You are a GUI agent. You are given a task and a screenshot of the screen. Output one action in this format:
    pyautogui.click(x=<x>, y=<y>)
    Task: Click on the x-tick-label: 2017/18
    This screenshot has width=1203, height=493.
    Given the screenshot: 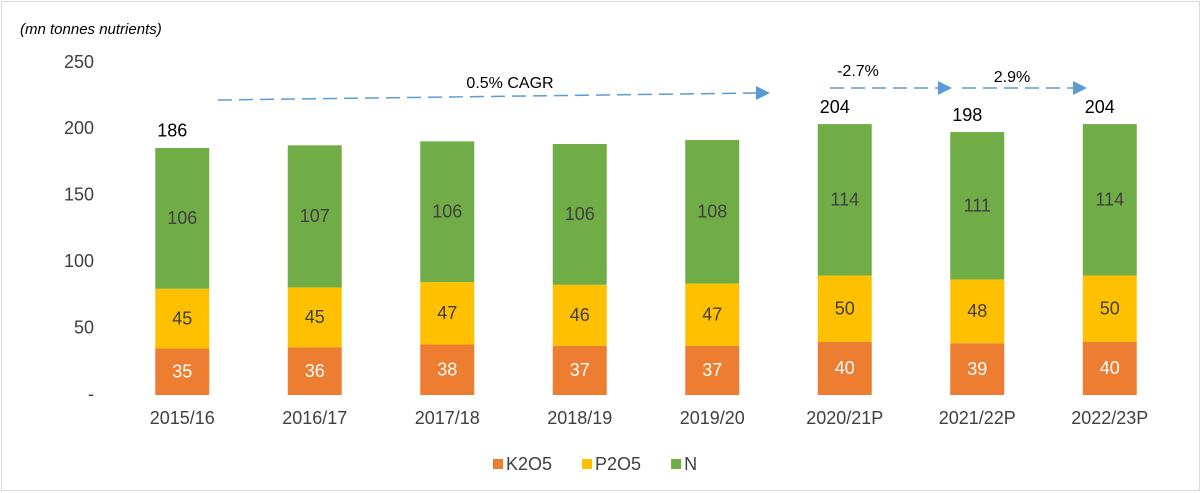 What is the action you would take?
    pyautogui.click(x=447, y=418)
    